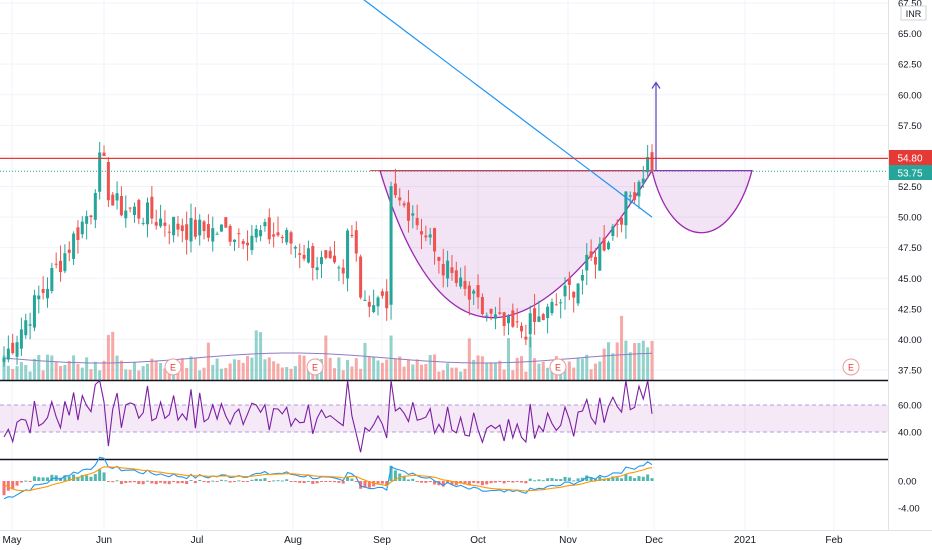 Image resolution: width=932 pixels, height=550 pixels. I want to click on price-axis, so click(910, 265).